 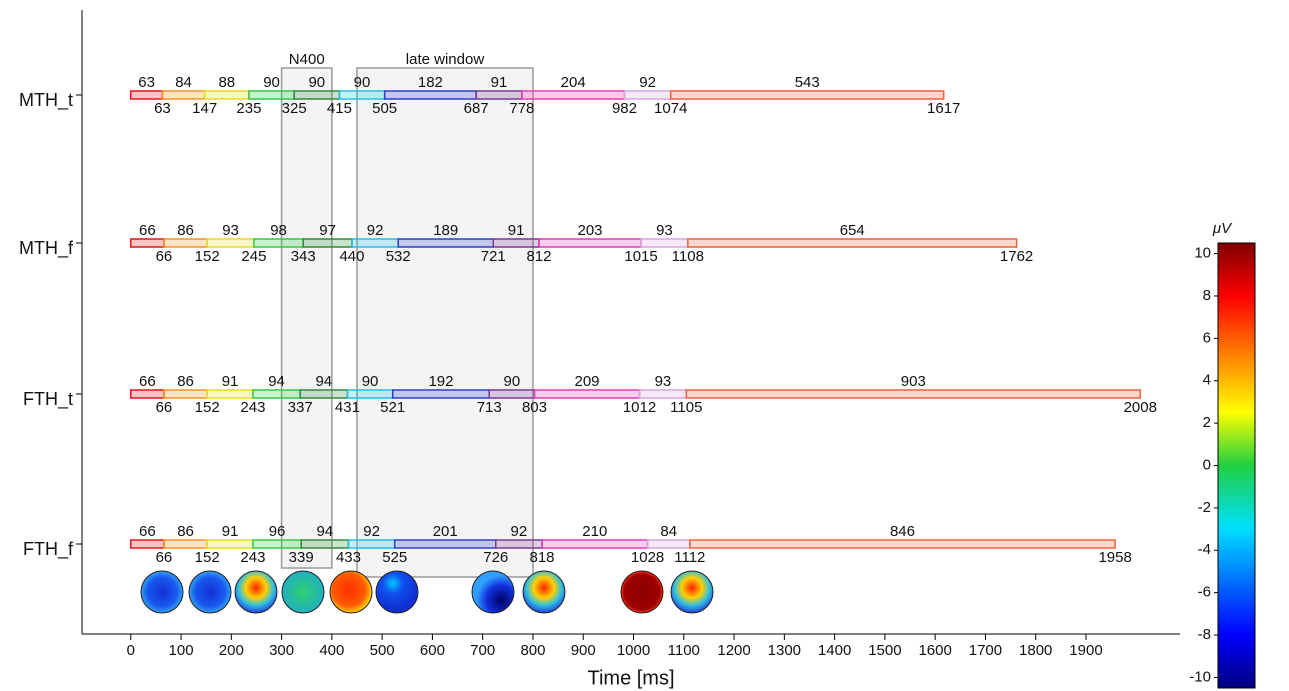 I want to click on end-label: 1762, so click(x=1016, y=256).